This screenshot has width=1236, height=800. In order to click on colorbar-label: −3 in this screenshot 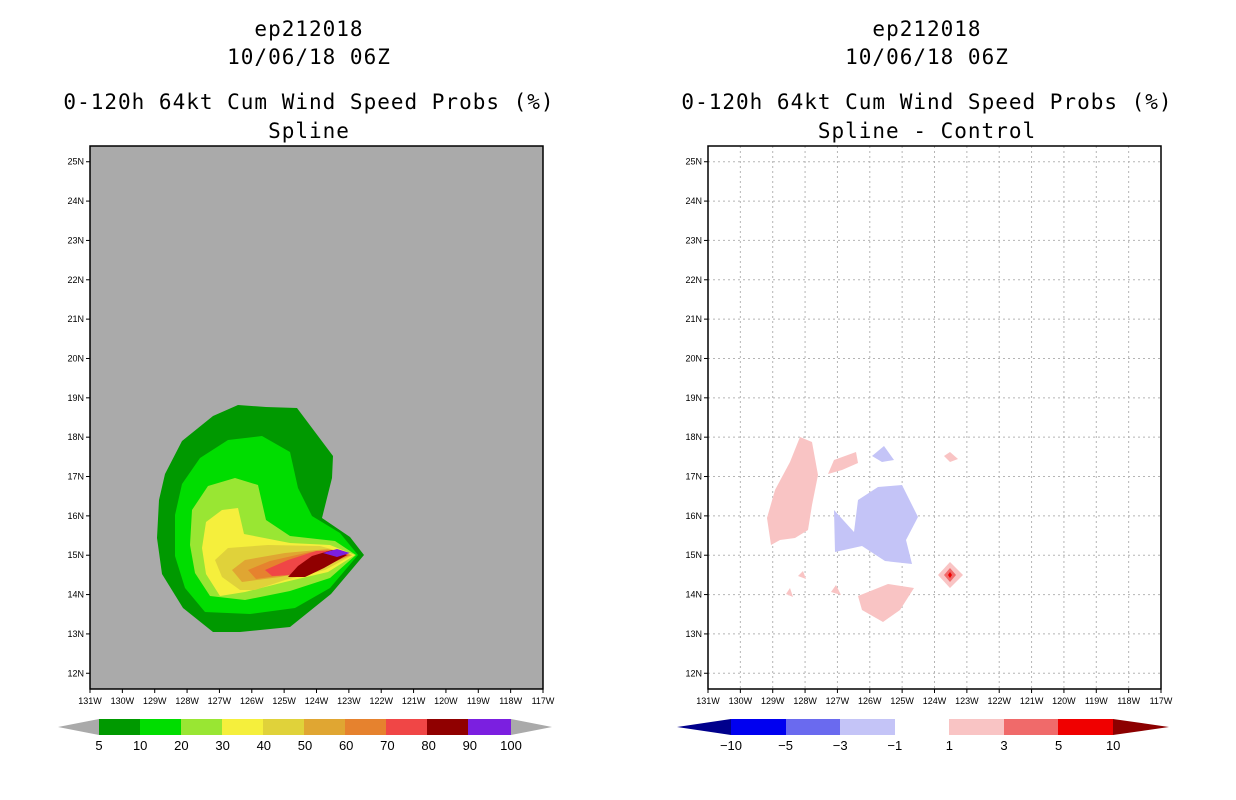, I will do `click(840, 745)`.